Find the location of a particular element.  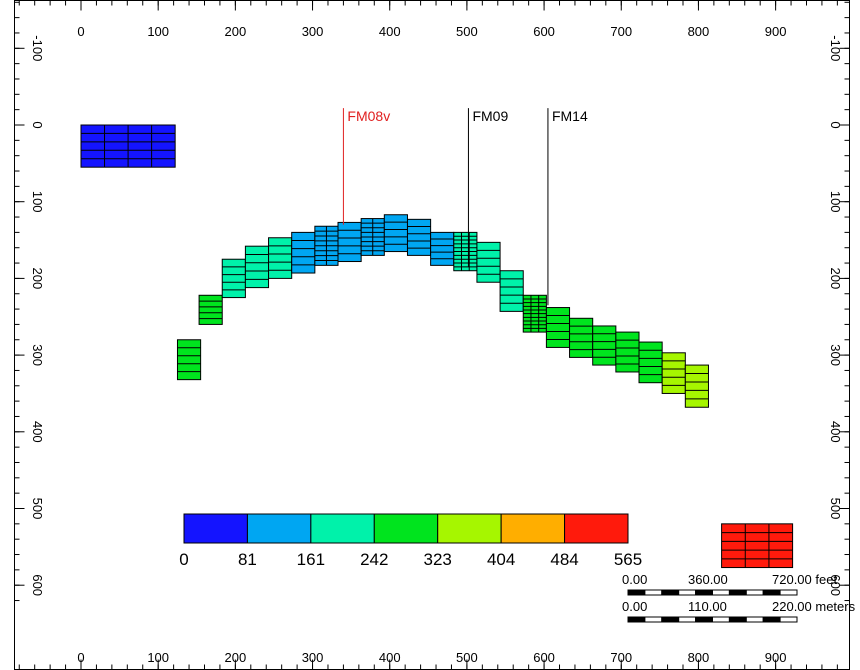

colorbar-label: 242 is located at coordinates (374, 559).